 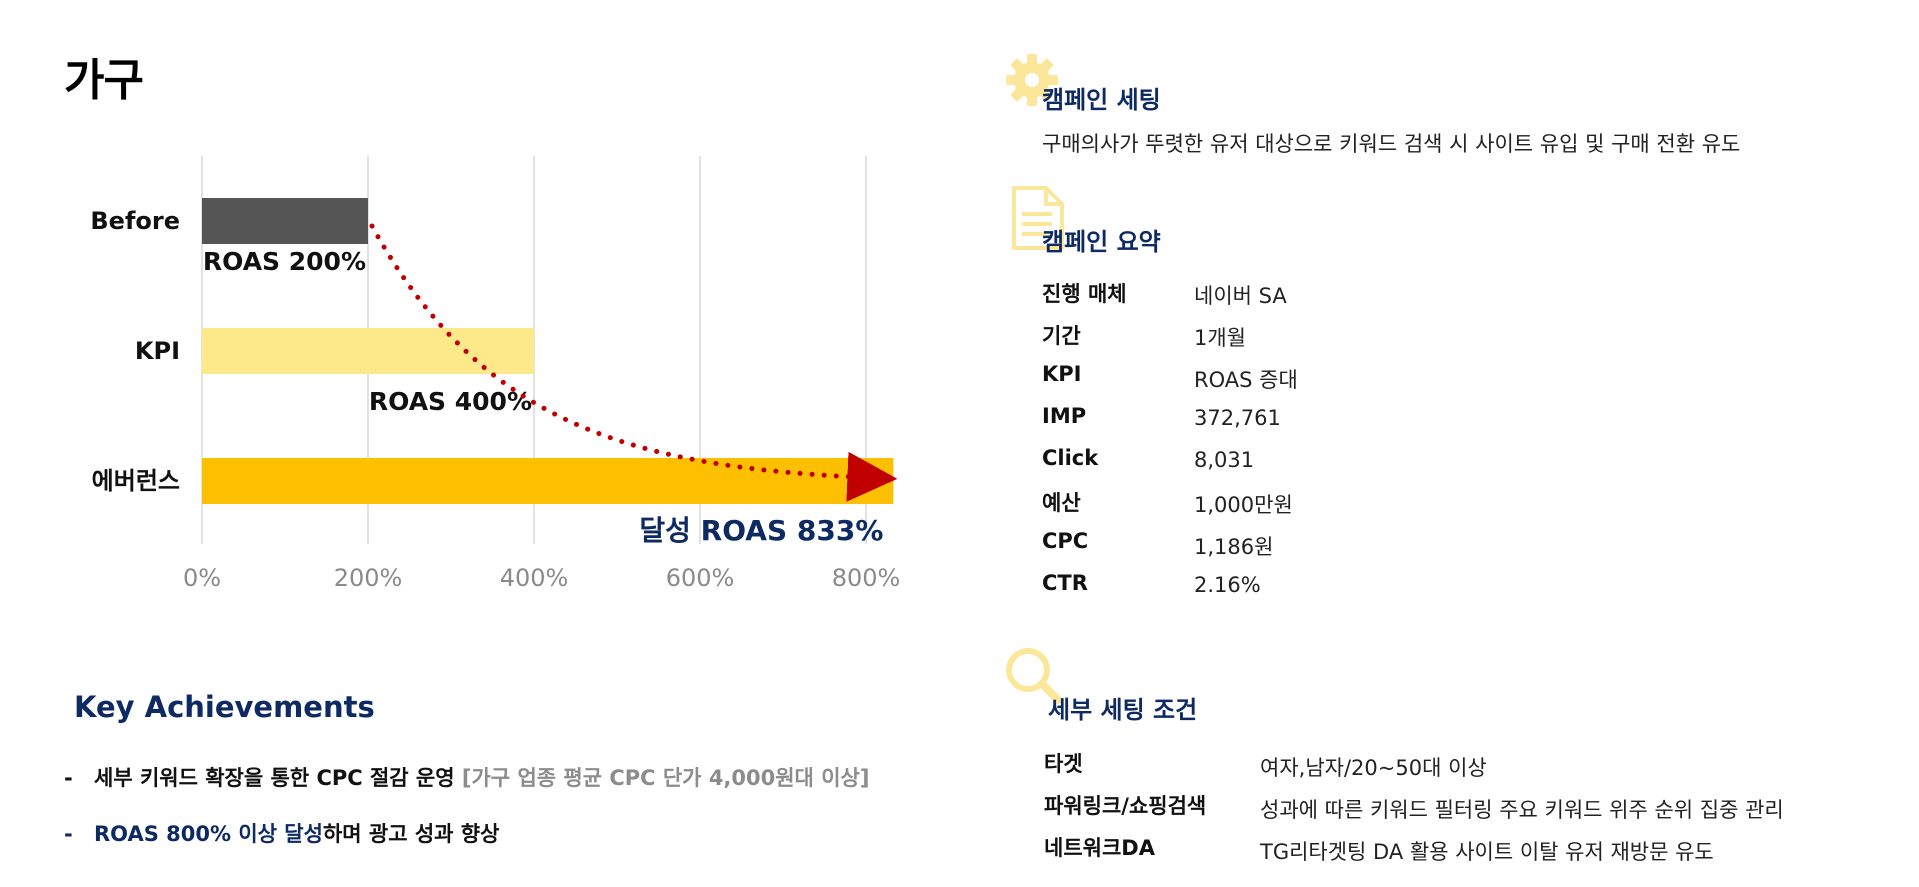 I want to click on chart-data-labels: ROAS 200% ROAS 400% 달성 ROAS 833%, so click(x=543, y=397).